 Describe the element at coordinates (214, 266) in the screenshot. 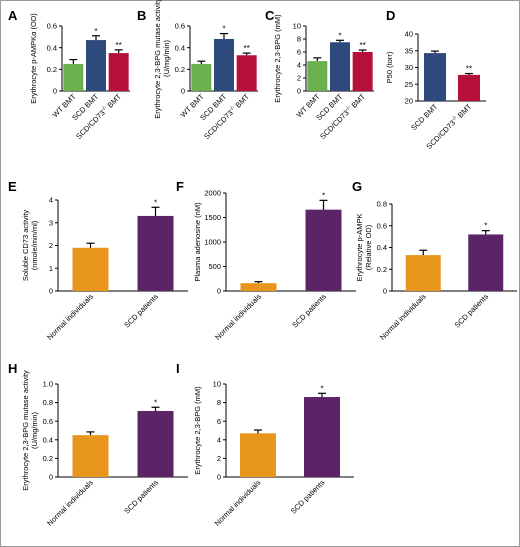

I see `panel-f-ytick-label: 500` at that location.